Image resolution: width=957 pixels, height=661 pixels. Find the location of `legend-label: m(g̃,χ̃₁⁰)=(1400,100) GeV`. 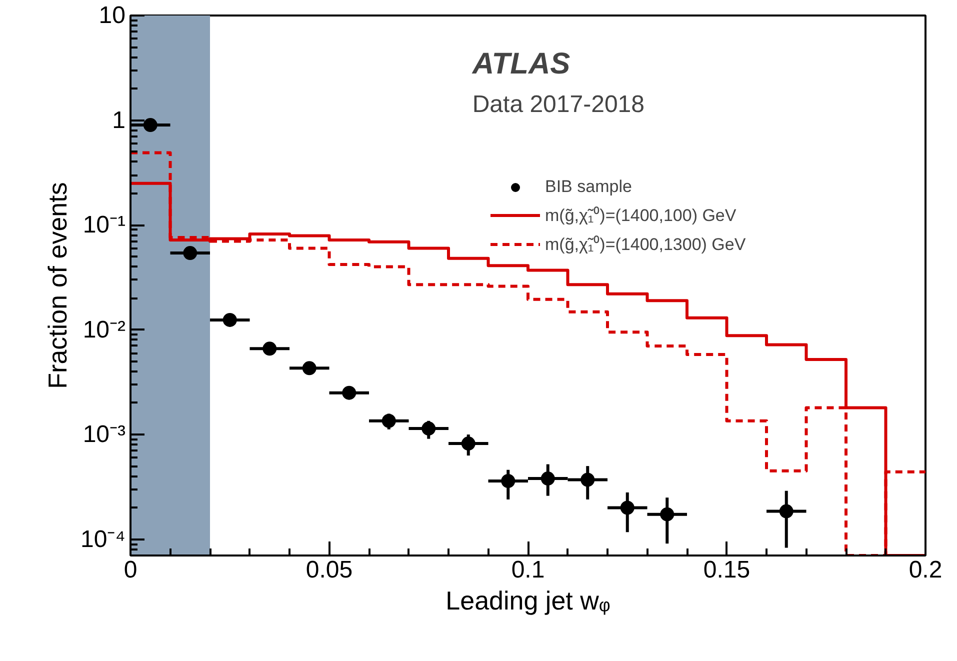

legend-label: m(g̃,χ̃₁⁰)=(1400,100) GeV is located at coordinates (640, 215).